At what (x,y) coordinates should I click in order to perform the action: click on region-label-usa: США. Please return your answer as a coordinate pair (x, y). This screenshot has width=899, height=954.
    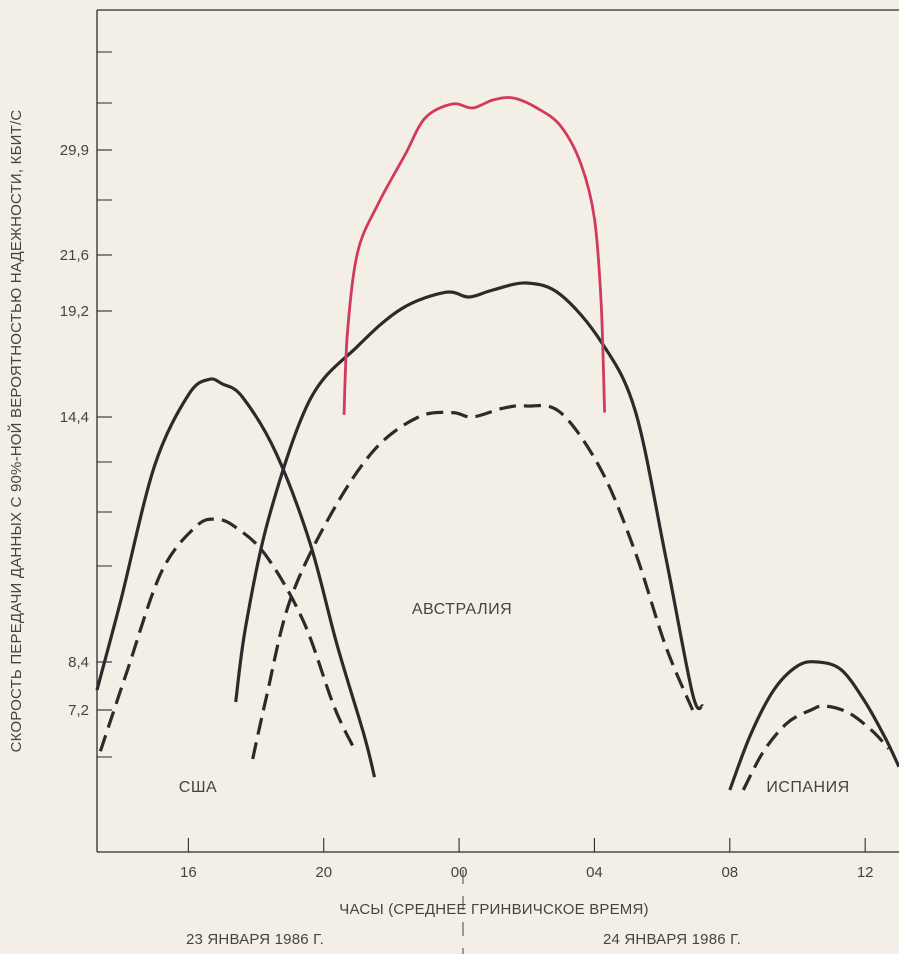
    Looking at the image, I should click on (198, 787).